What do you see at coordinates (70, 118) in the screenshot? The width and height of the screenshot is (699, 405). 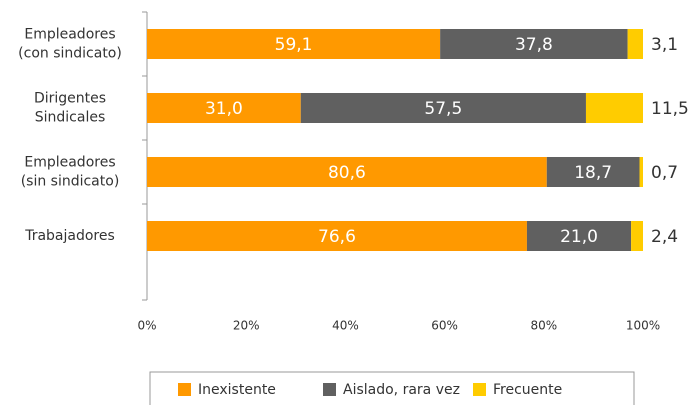 I see `y-tick-label: Sindicales` at bounding box center [70, 118].